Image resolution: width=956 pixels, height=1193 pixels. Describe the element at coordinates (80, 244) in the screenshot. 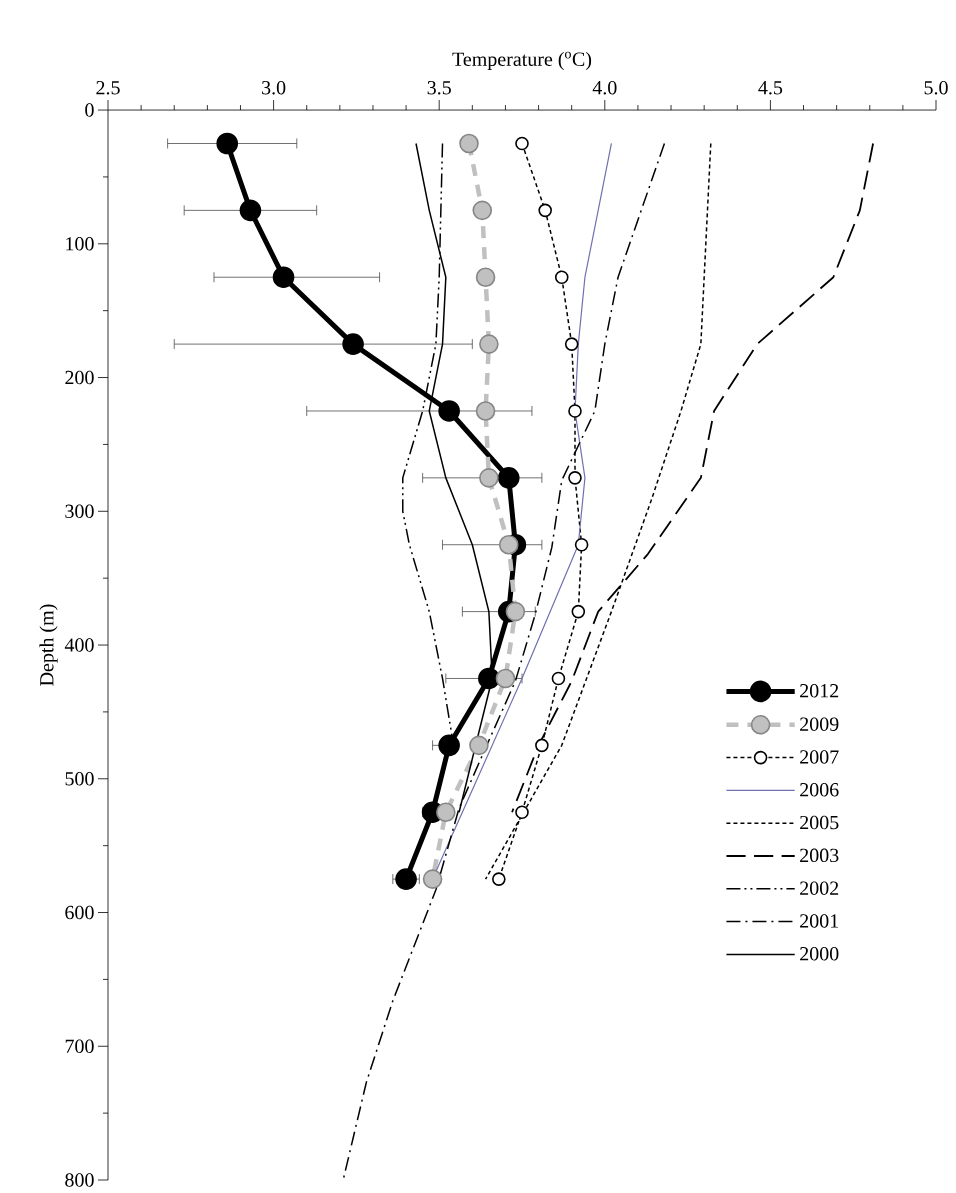

I see `y-tick-label: 100` at that location.